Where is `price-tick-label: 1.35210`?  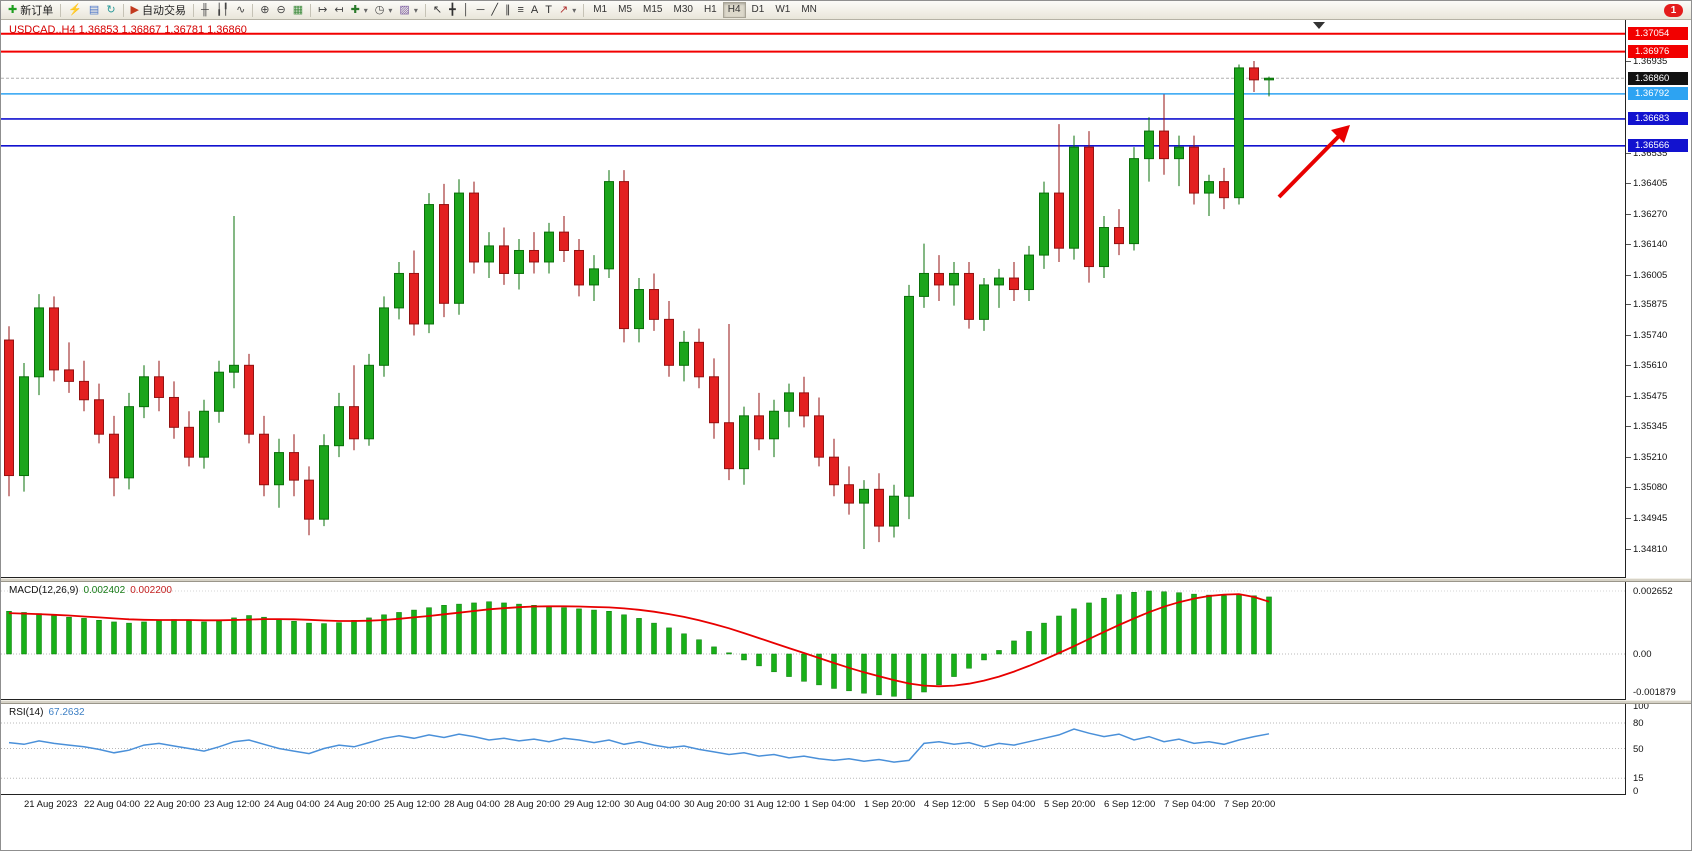
price-tick-label: 1.35210 is located at coordinates (1646, 458).